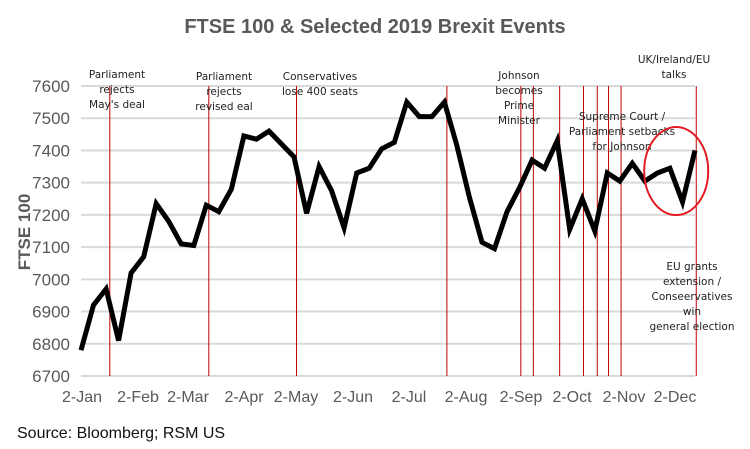 The height and width of the screenshot is (449, 750). I want to click on y-tick-label: 6700, so click(51, 376).